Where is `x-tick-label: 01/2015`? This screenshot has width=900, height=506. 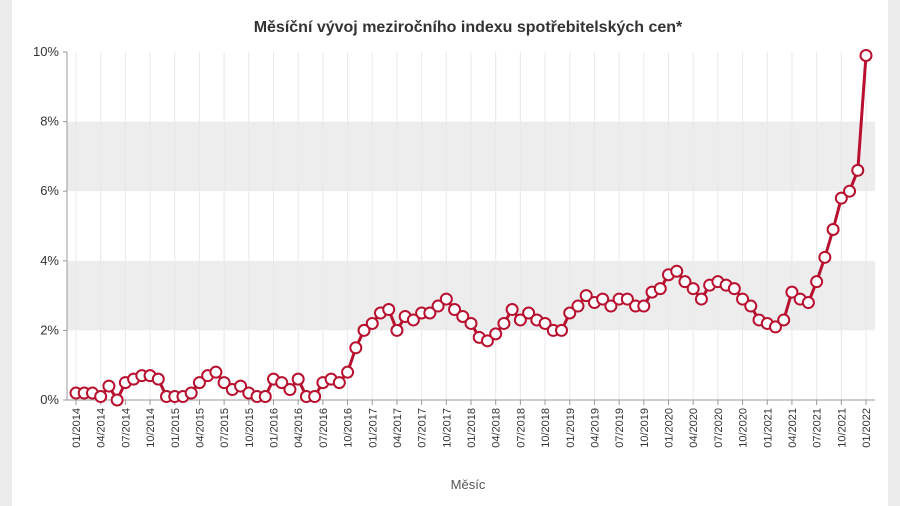
x-tick-label: 01/2015 is located at coordinates (176, 428).